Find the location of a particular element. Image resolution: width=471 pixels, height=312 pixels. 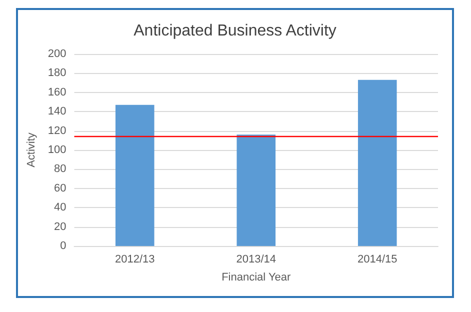

y-tick-label: 20 is located at coordinates (60, 226).